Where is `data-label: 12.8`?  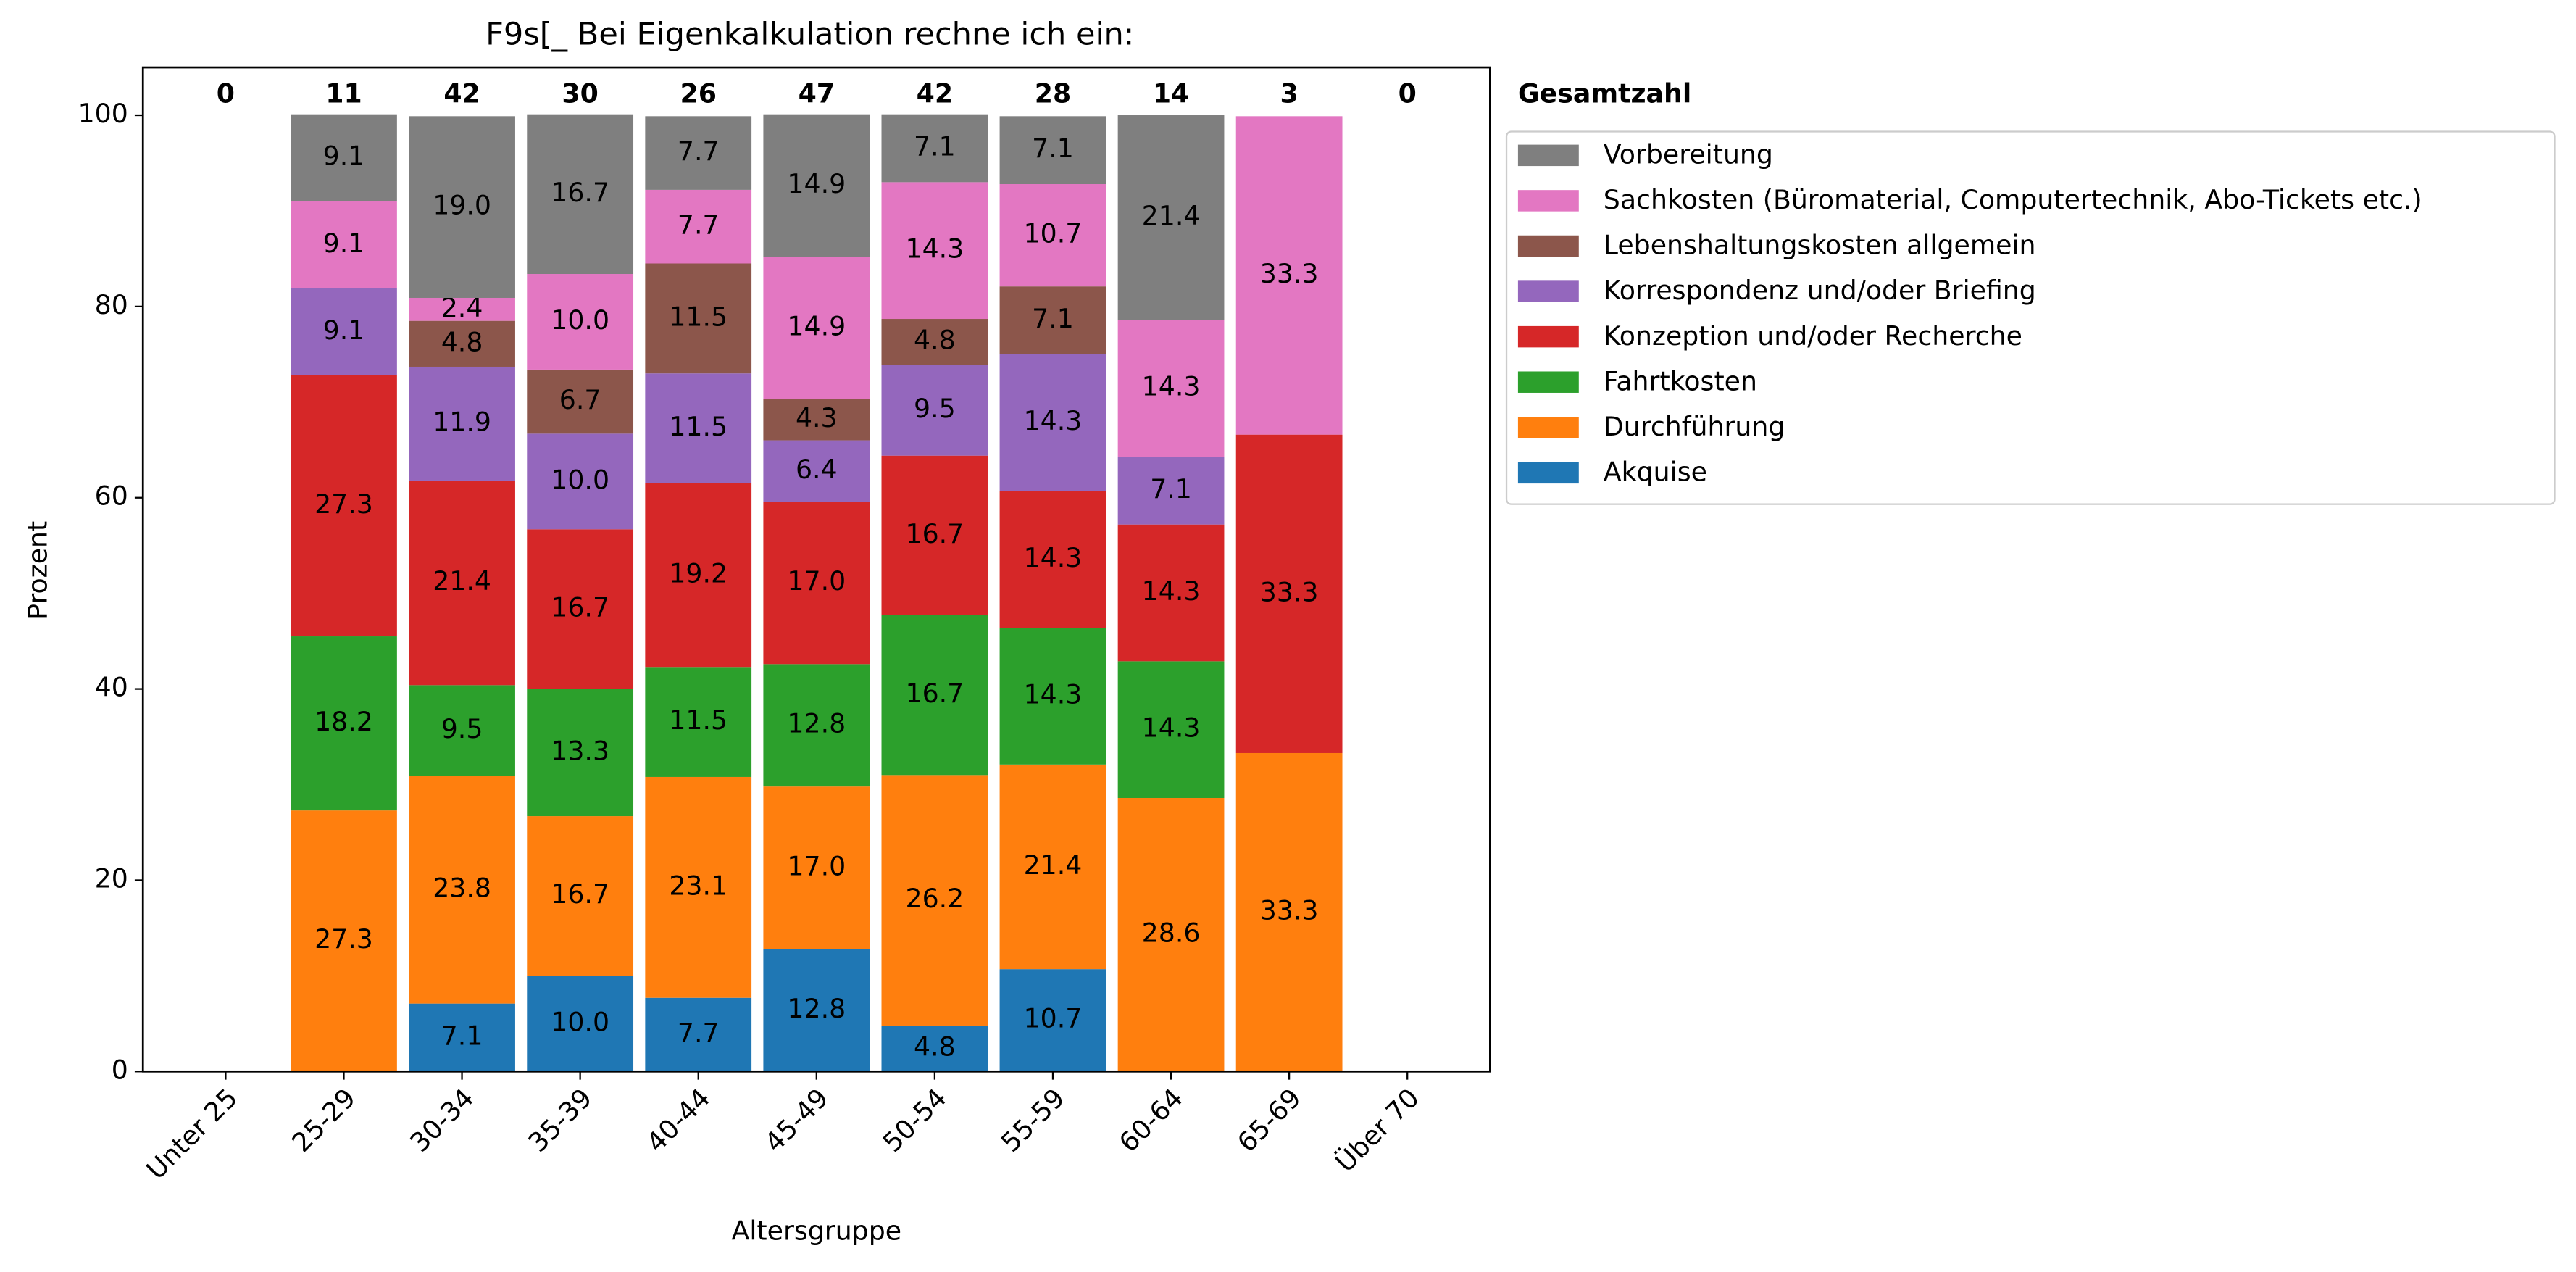
data-label: 12.8 is located at coordinates (816, 723).